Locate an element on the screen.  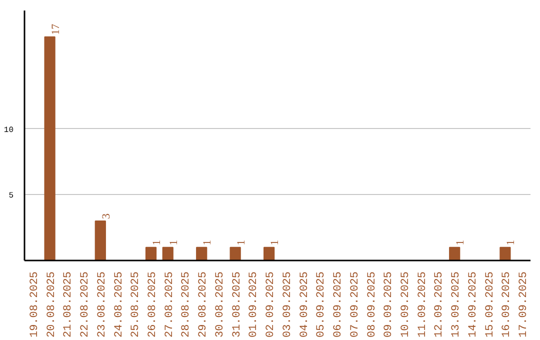
x-tick-label: 30.08.2025 is located at coordinates (220, 304).